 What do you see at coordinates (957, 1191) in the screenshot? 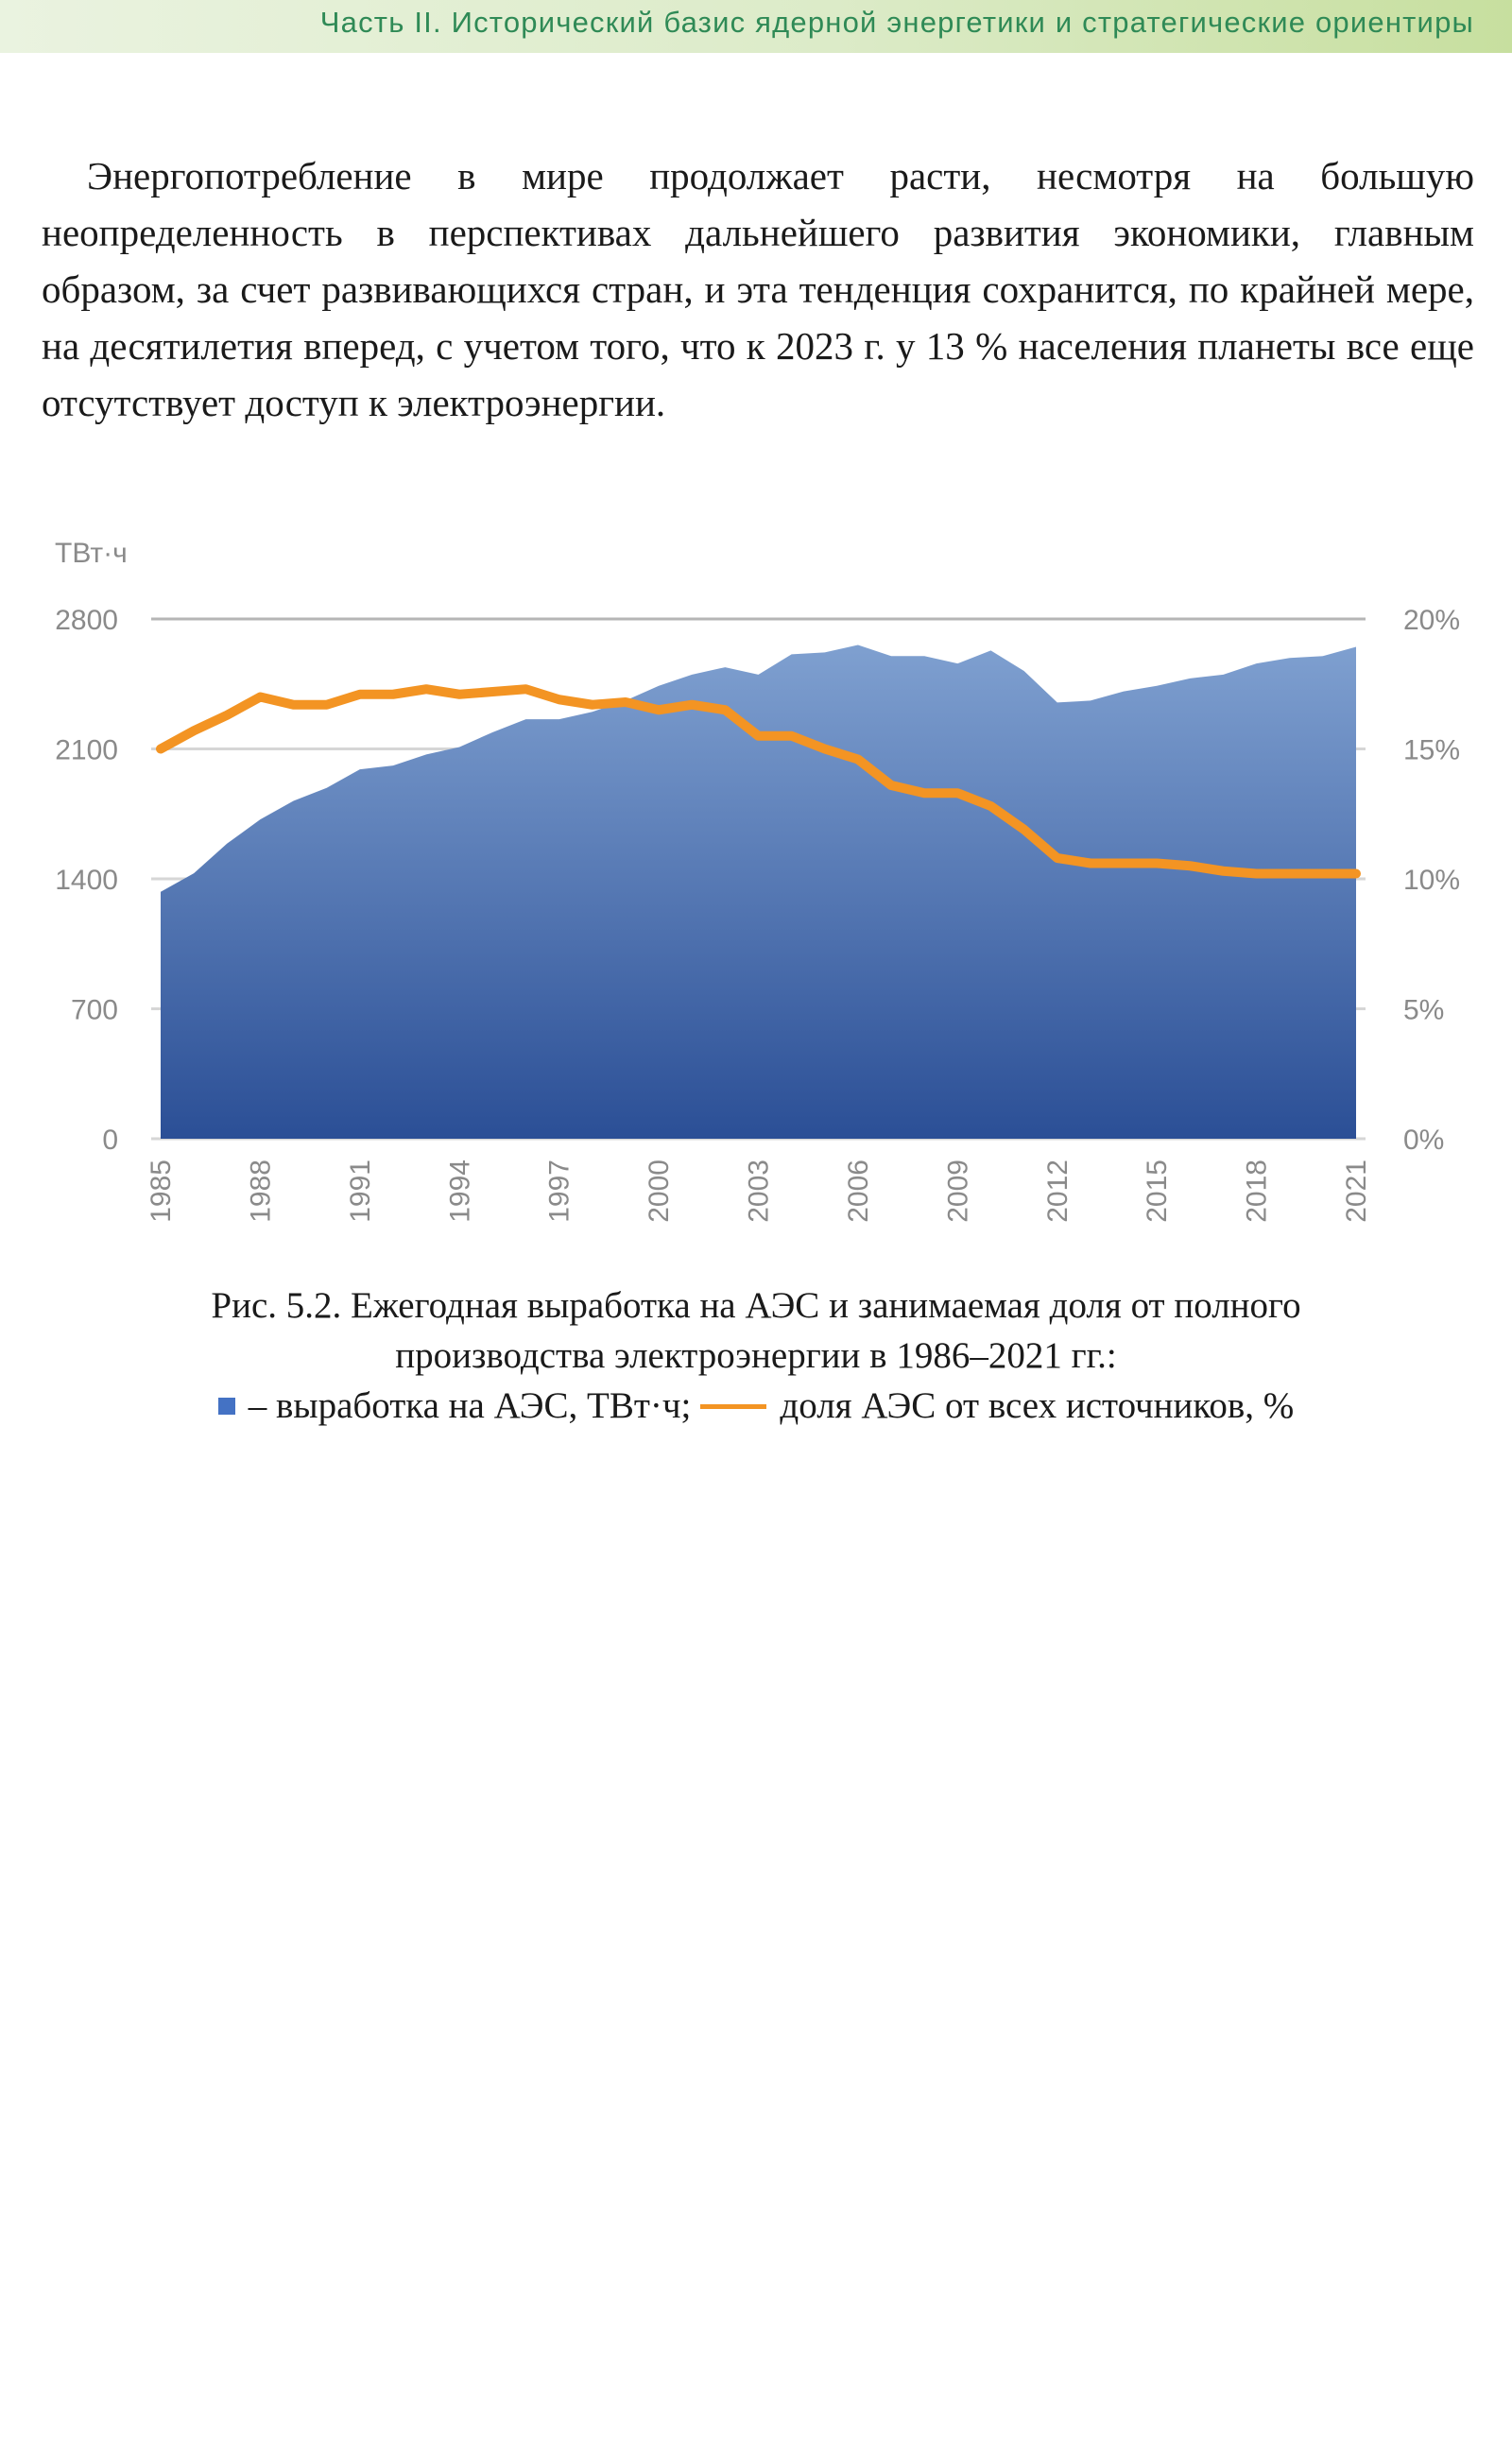
I see `x-tick-label: 2009` at bounding box center [957, 1191].